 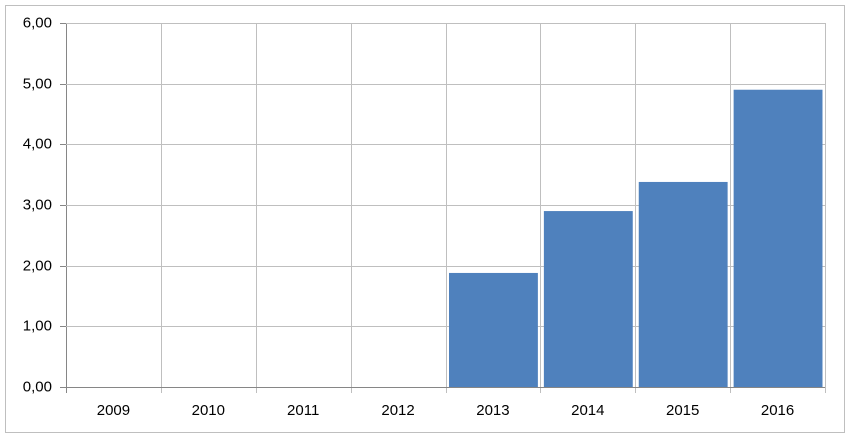 I want to click on x-tick-label: 2011, so click(x=303, y=410).